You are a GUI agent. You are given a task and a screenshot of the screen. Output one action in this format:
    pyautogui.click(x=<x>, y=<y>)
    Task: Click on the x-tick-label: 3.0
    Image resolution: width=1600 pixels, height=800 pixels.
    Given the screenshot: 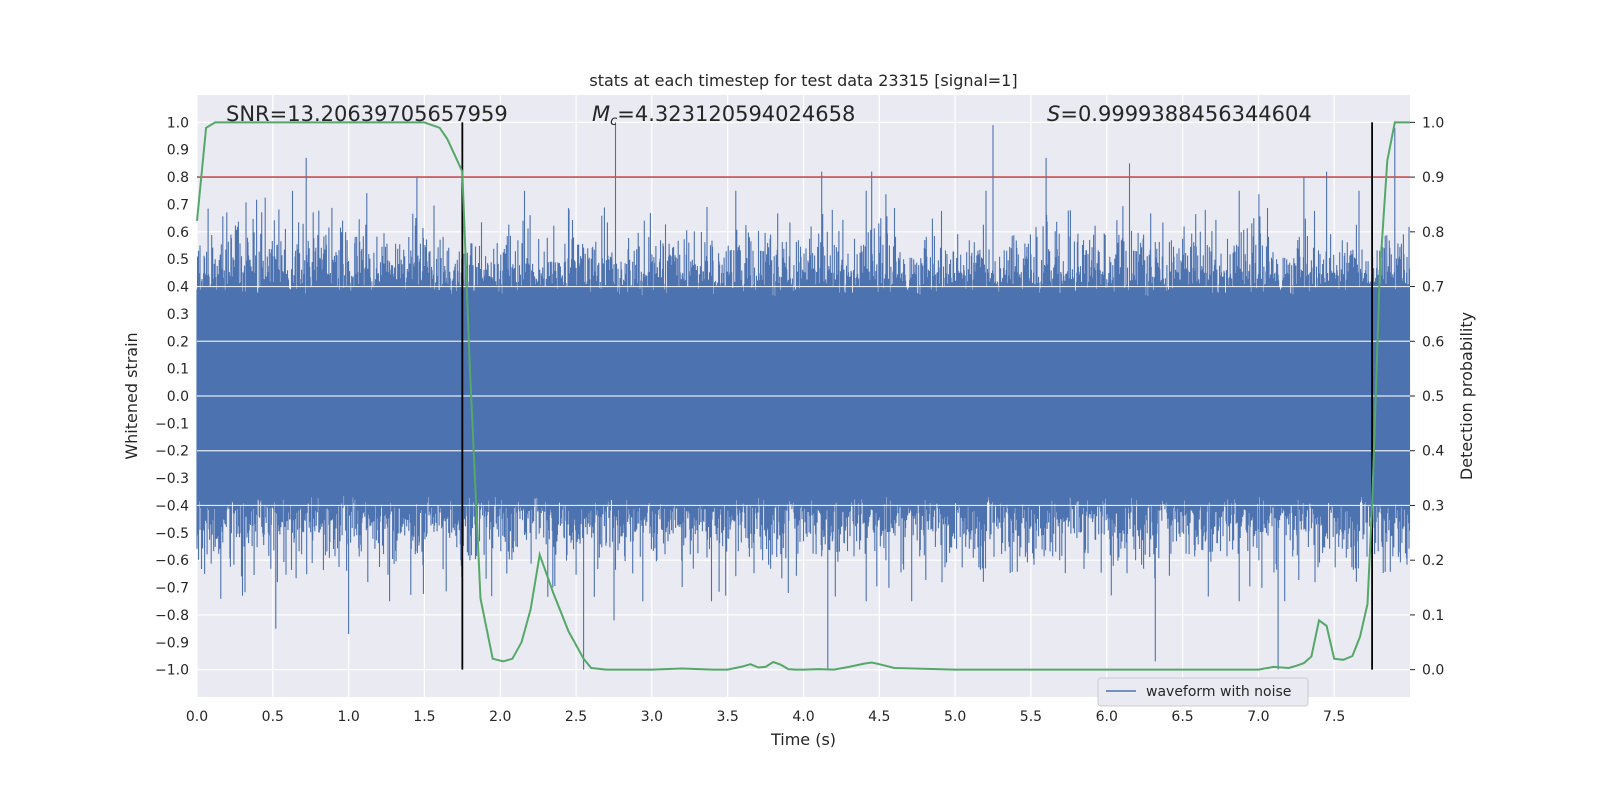 What is the action you would take?
    pyautogui.click(x=652, y=717)
    